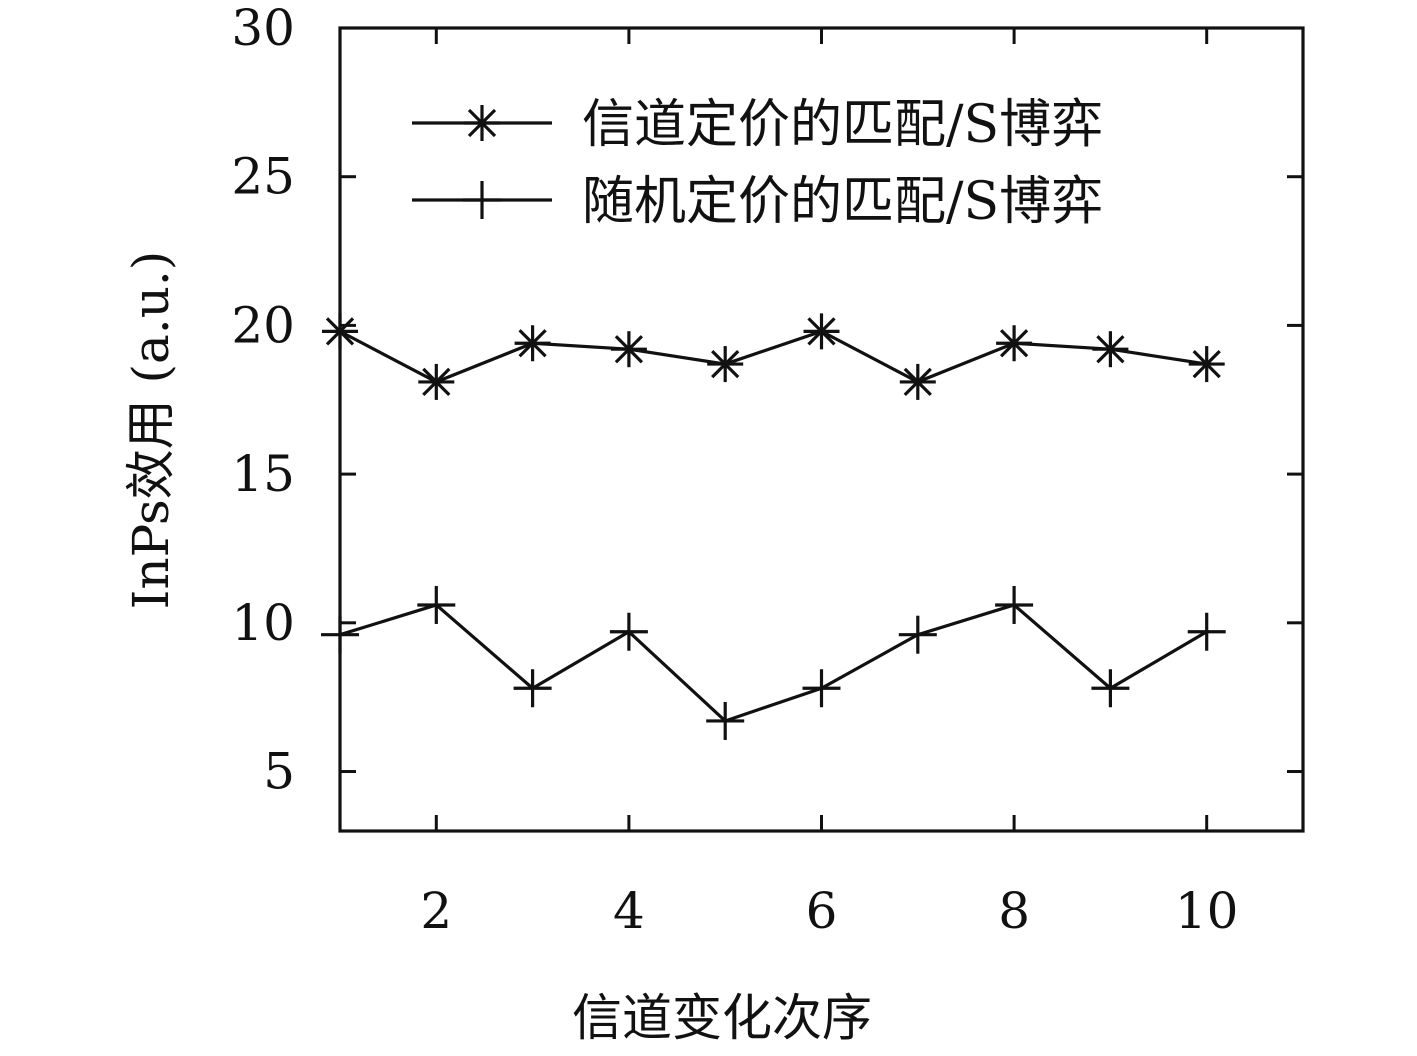 This screenshot has width=1417, height=1056. What do you see at coordinates (151, 430) in the screenshot?
I see `y-axis-title: InPs效用 (a.u.)` at bounding box center [151, 430].